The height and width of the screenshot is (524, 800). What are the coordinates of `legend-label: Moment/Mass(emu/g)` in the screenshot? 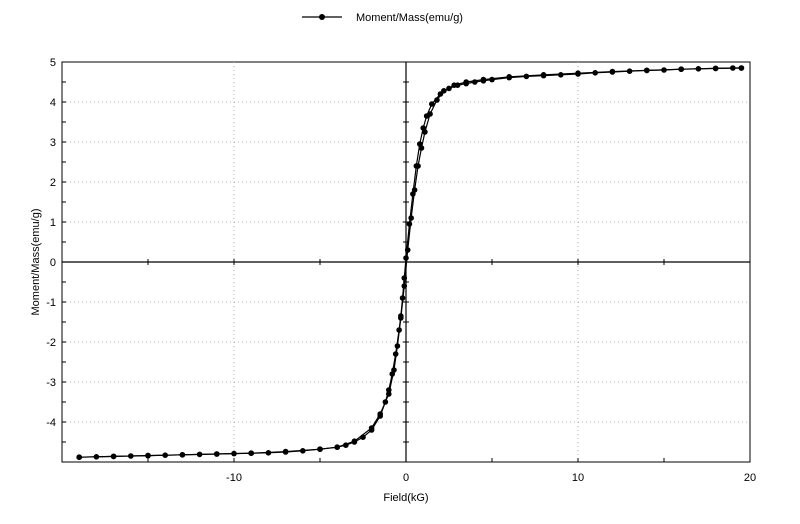 It's located at (409, 18).